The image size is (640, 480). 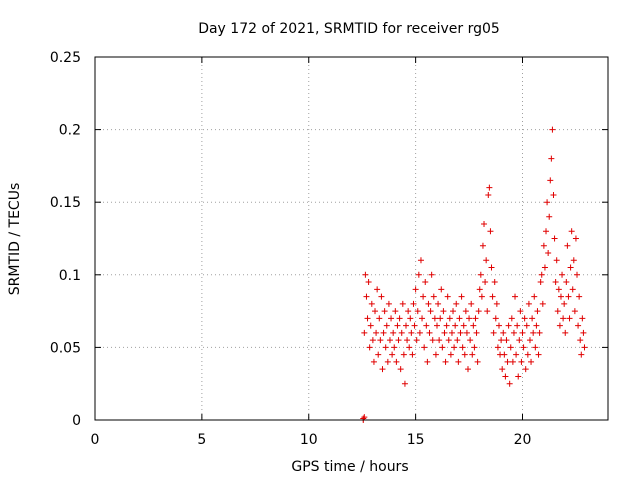 I want to click on y-tick-label: 0, so click(x=76, y=421).